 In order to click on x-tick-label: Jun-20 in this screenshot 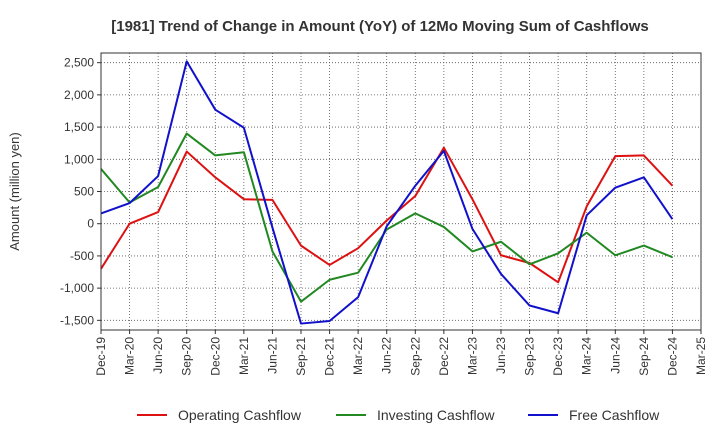, I will do `click(158, 355)`.